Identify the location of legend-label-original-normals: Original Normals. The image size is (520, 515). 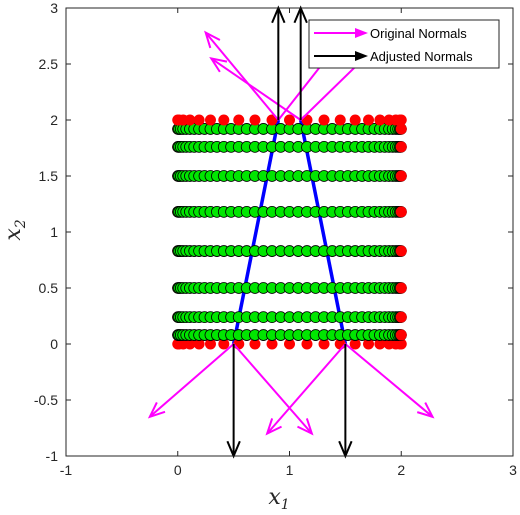
(418, 33).